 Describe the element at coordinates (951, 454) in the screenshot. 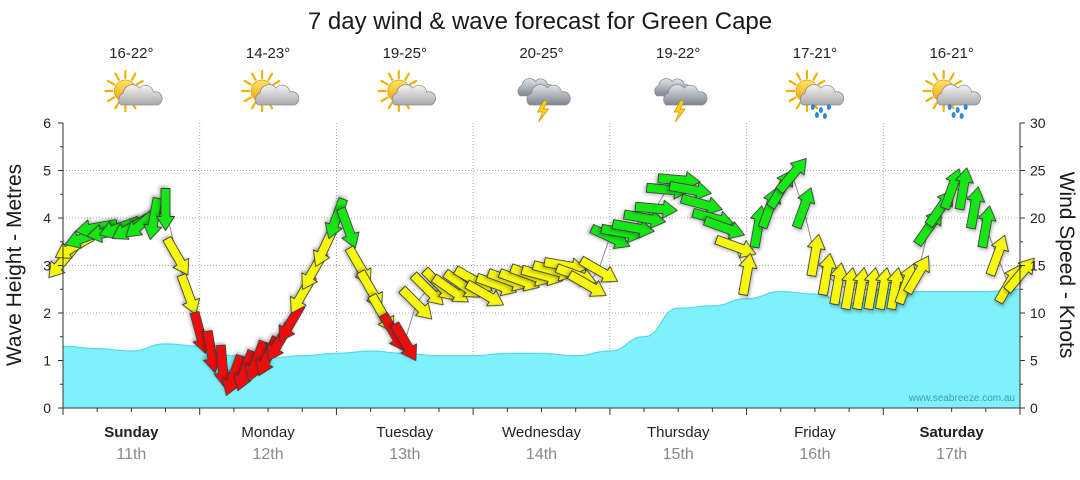

I see `day-date-label: 17th` at that location.